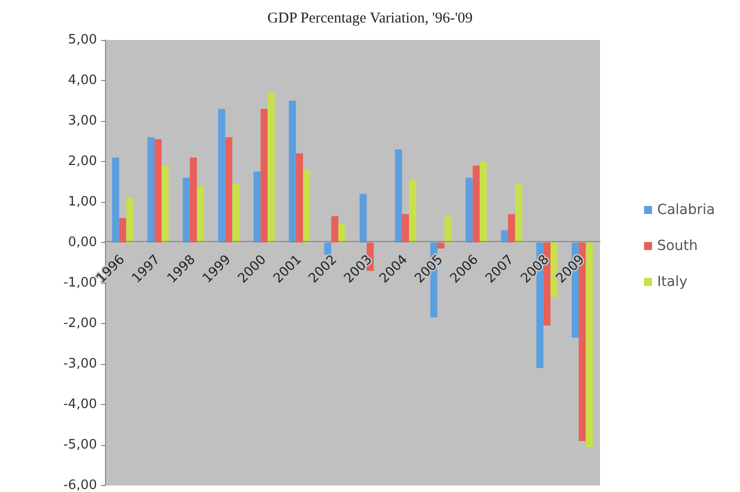 The width and height of the screenshot is (740, 492). I want to click on y-tick-label: 0,00, so click(82, 242).